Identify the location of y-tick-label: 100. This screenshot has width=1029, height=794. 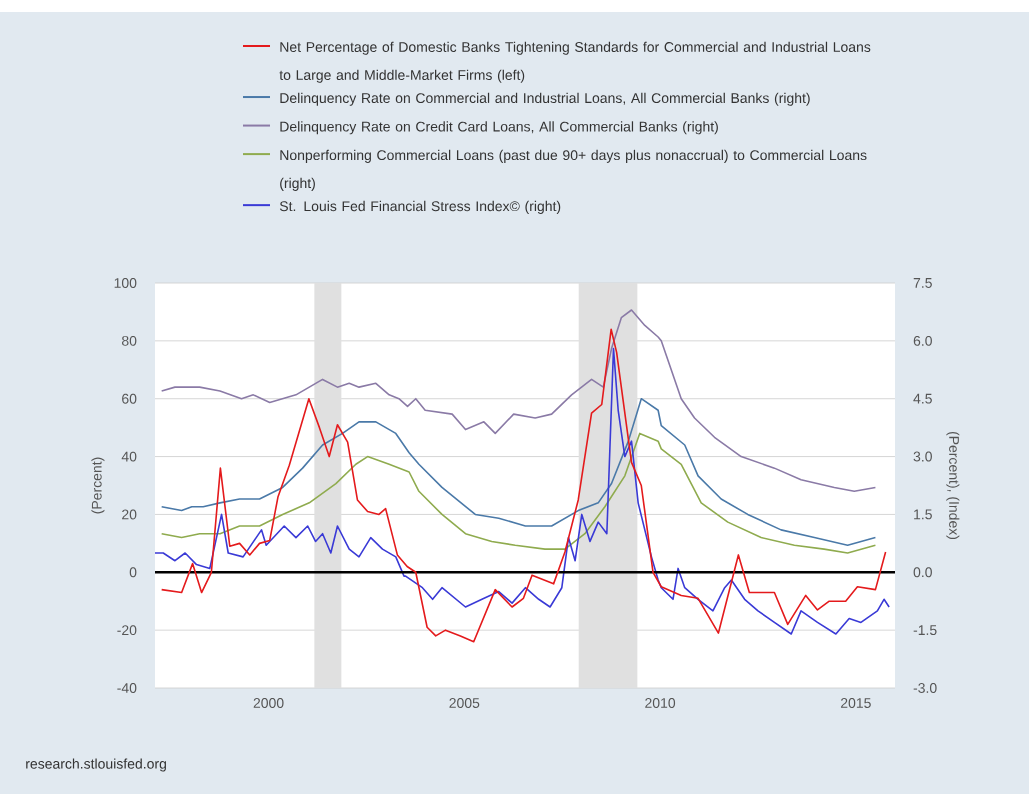
(125, 283).